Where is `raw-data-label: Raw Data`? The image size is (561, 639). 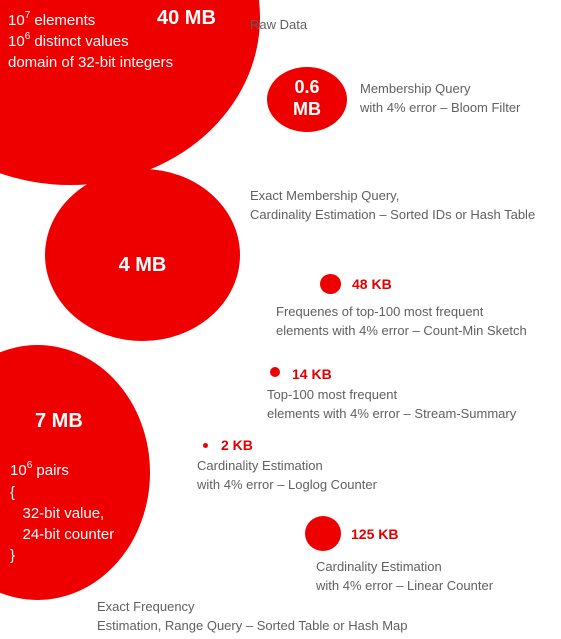 raw-data-label: Raw Data is located at coordinates (278, 24).